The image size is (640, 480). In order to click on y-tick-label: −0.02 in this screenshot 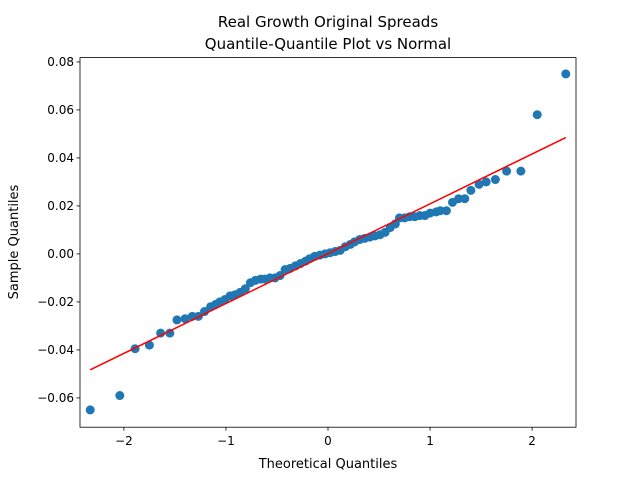, I will do `click(55, 302)`.